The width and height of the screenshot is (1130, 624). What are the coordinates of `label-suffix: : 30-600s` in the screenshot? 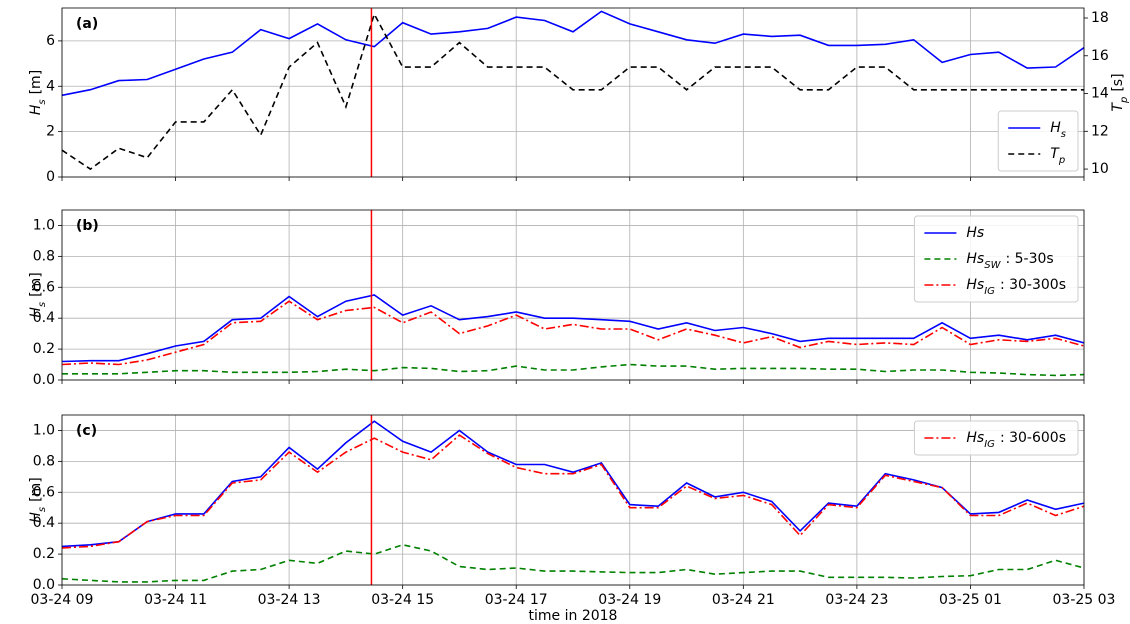 It's located at (1033, 438).